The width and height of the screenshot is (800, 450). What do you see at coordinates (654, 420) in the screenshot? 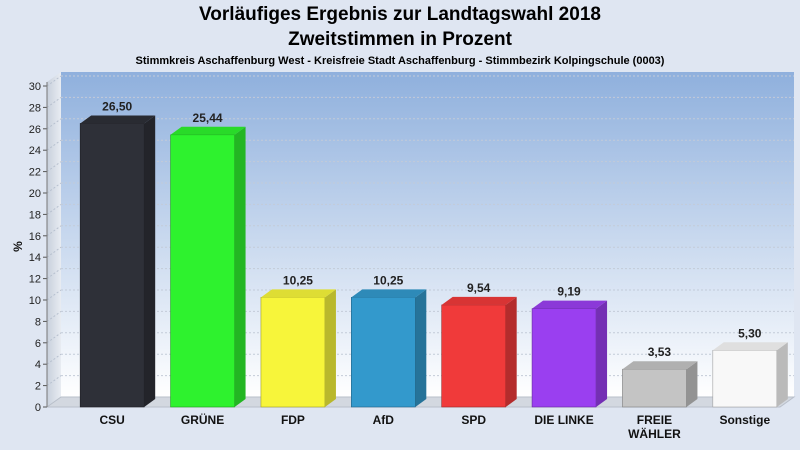
I see `category-label: FREIE` at bounding box center [654, 420].